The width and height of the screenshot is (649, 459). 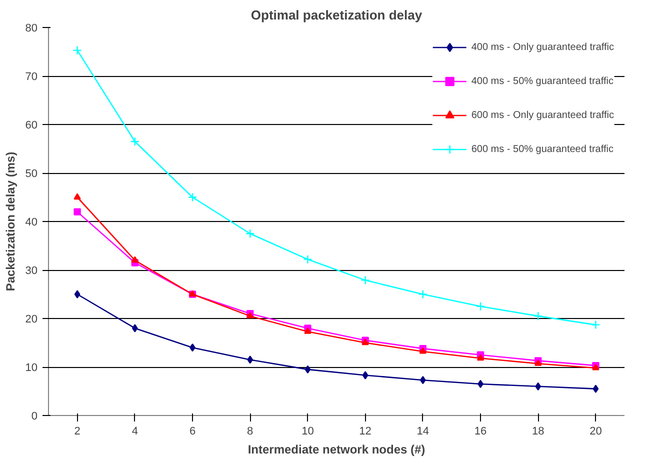 I want to click on y-tick-label: 0, so click(x=34, y=416).